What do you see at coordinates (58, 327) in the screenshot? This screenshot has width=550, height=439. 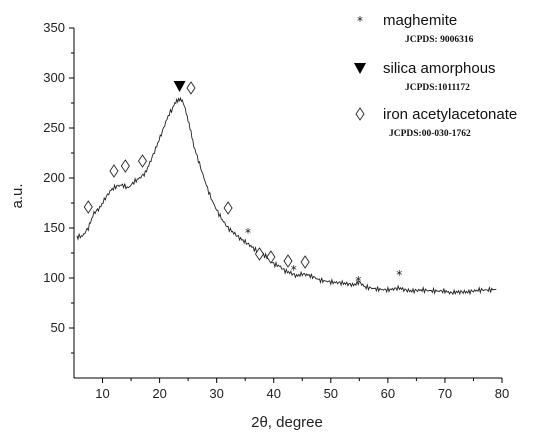 I see `y-tick-label: 50` at bounding box center [58, 327].